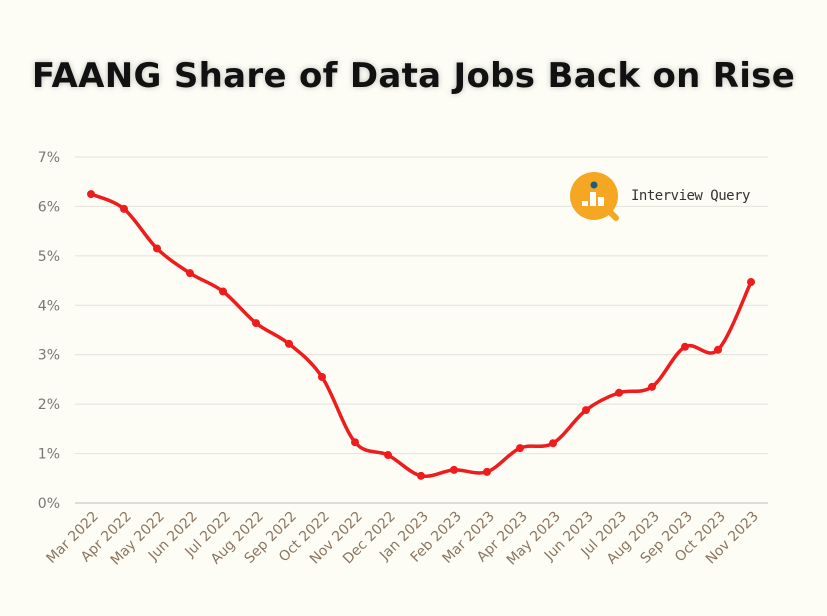 The height and width of the screenshot is (616, 827). I want to click on chart-title: FAANG Share of Data Jobs Back on Rise, so click(413, 76).